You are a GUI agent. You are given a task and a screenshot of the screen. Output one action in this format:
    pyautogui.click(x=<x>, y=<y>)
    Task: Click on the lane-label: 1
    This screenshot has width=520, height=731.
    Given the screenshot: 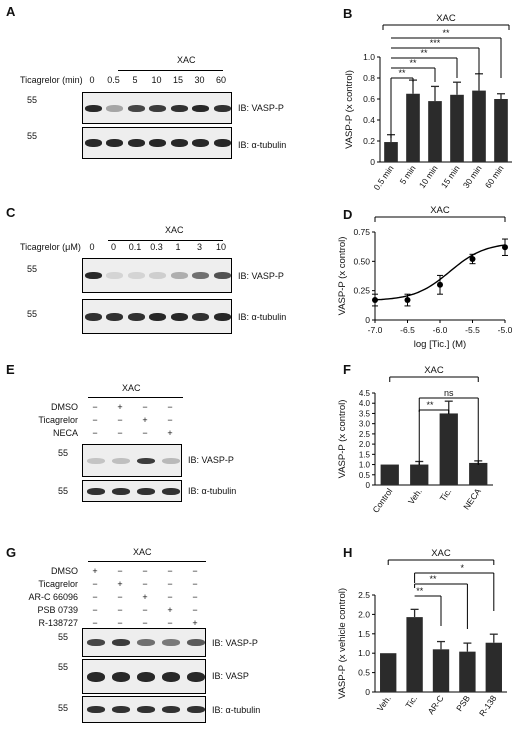 What is the action you would take?
    pyautogui.click(x=178, y=247)
    